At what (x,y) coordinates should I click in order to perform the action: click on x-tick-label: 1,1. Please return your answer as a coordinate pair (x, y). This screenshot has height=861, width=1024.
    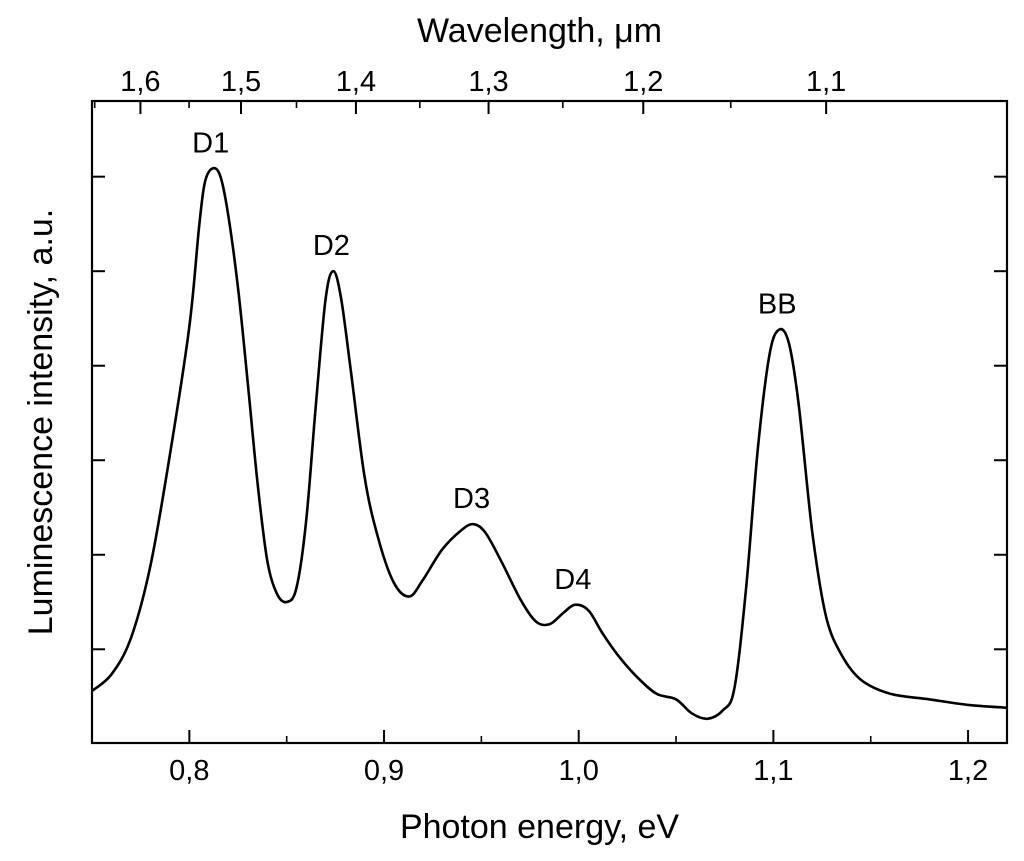
    Looking at the image, I should click on (773, 771).